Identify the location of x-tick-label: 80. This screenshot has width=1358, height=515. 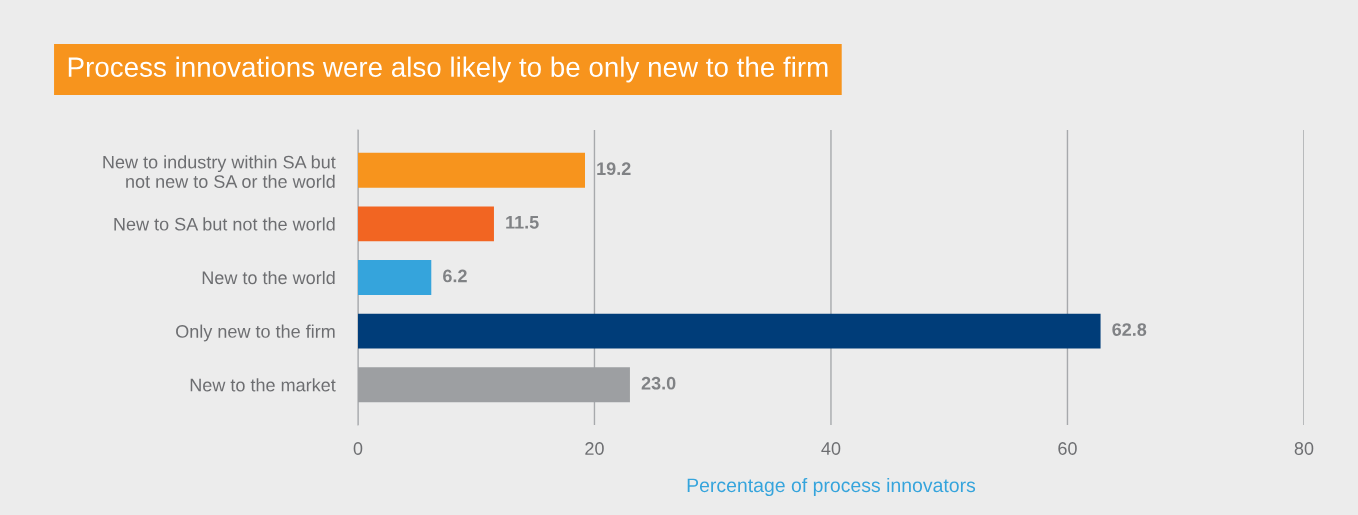
(1304, 448).